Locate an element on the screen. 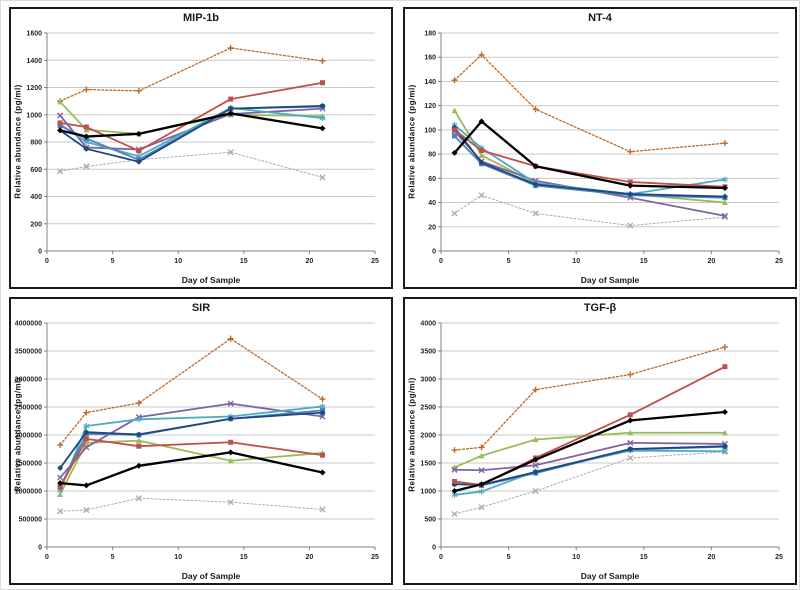 The height and width of the screenshot is (590, 800). svg-text: 3500 is located at coordinates (428, 352).